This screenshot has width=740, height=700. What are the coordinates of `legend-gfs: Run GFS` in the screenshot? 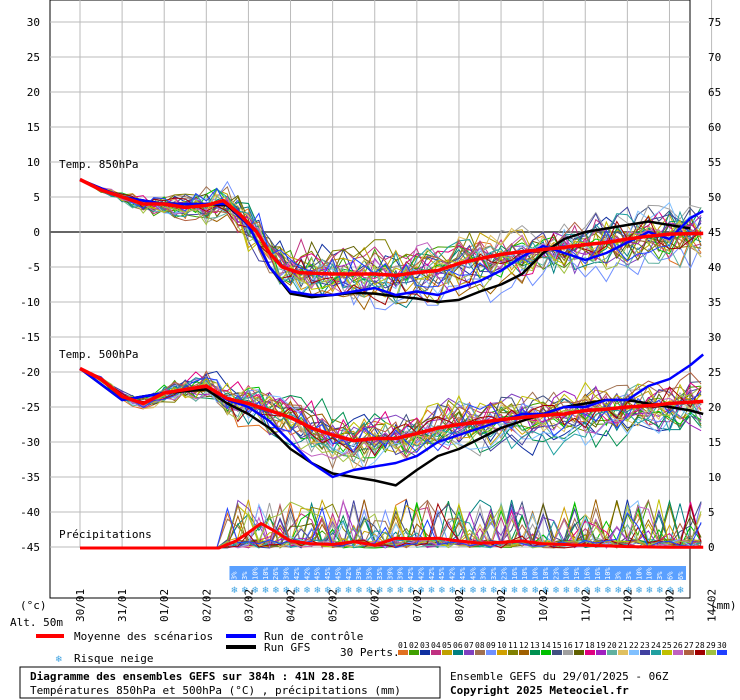 It's located at (287, 647).